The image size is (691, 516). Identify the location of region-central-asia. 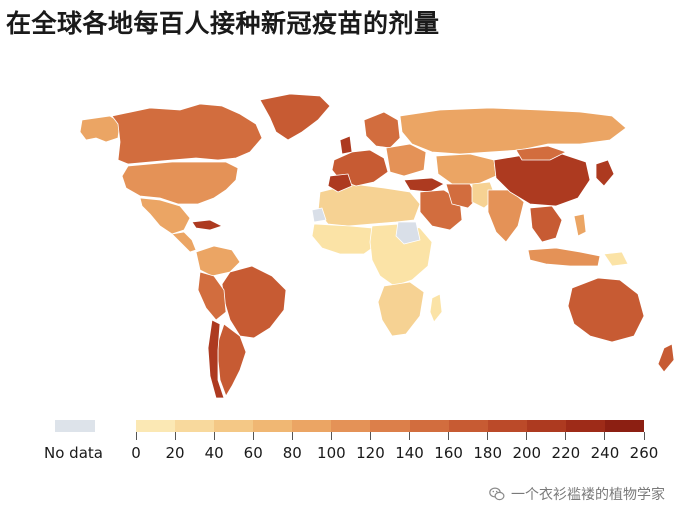
(466, 169).